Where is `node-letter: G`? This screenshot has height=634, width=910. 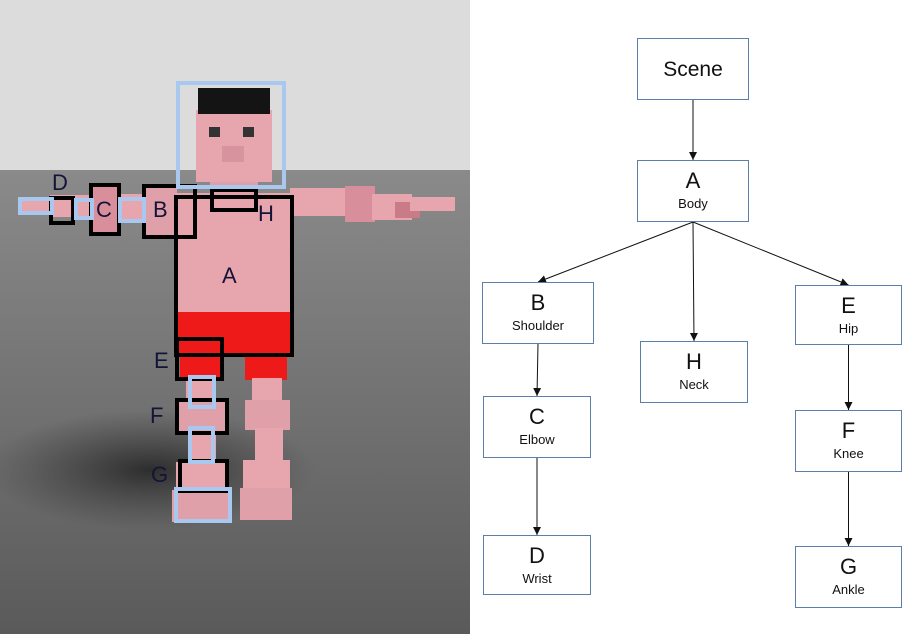
node-letter: G is located at coordinates (848, 566).